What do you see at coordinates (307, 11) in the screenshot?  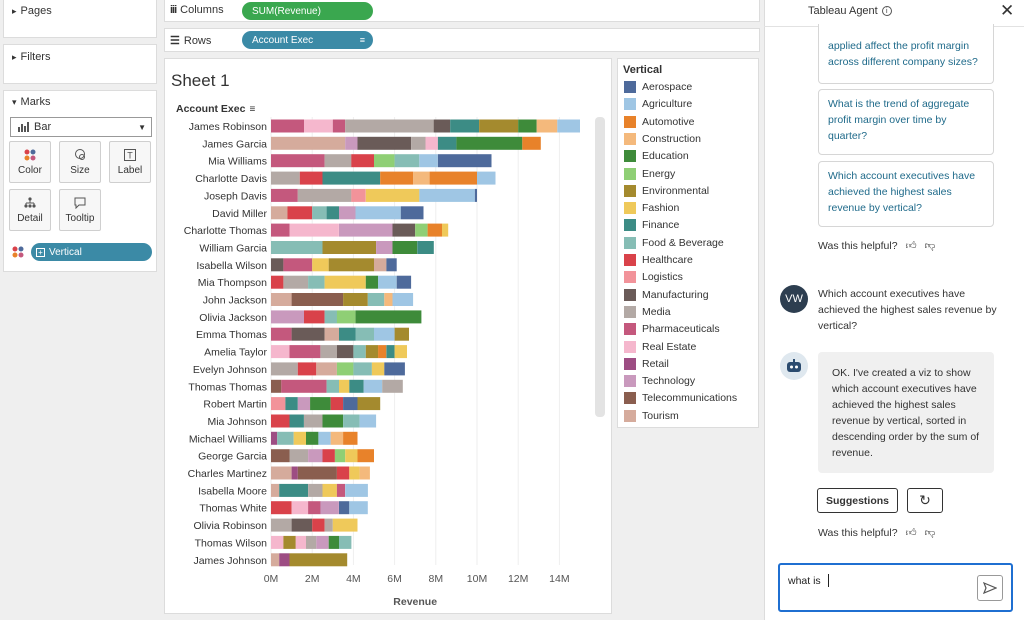 I see `sum-revenue-pill: SUM(Revenue)` at bounding box center [307, 11].